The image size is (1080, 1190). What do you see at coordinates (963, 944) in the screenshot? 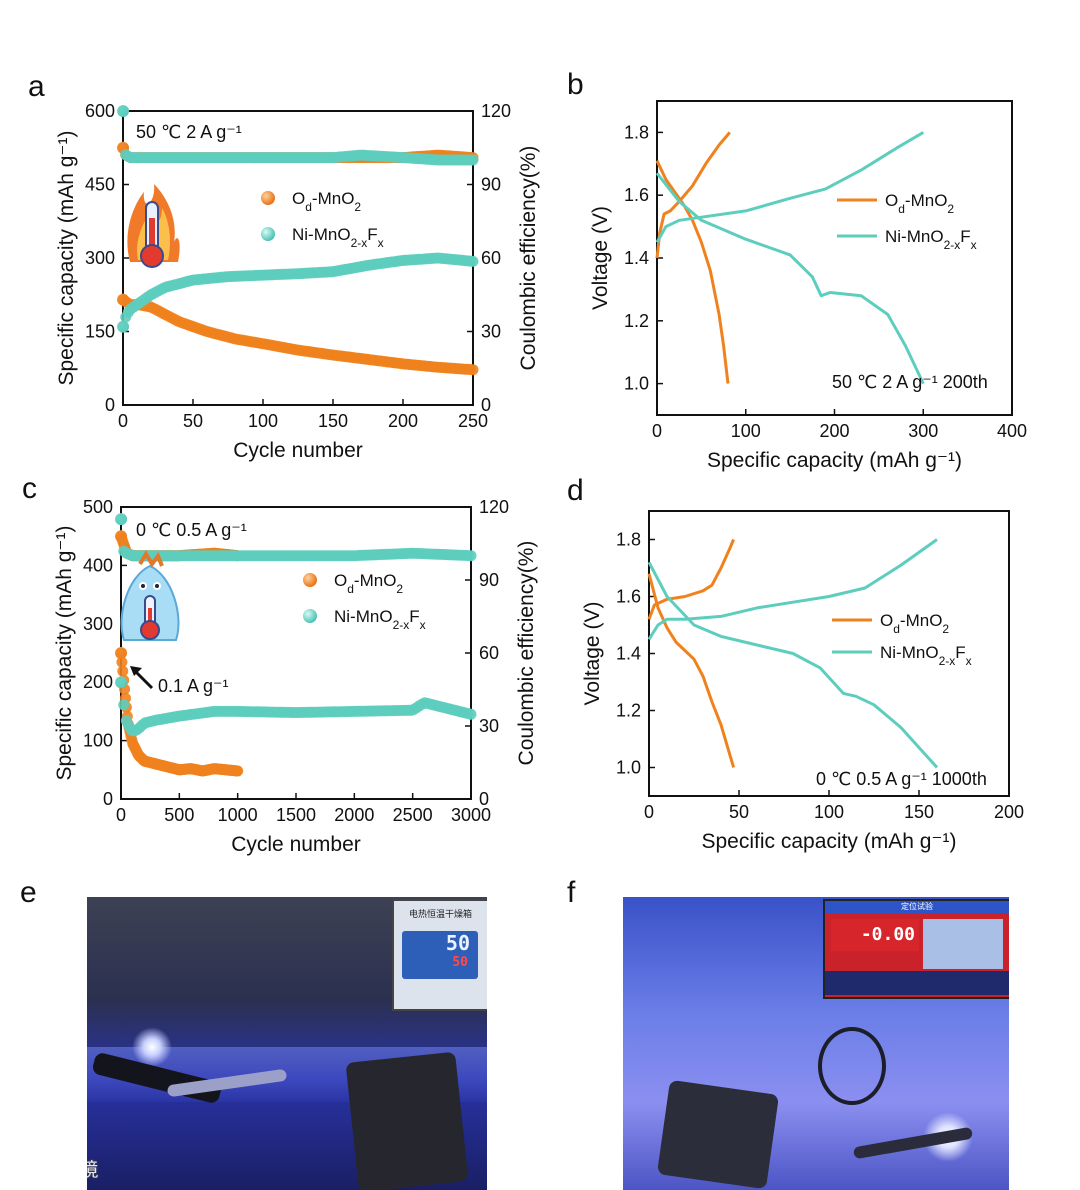
I see `screen-right-panel` at bounding box center [963, 944].